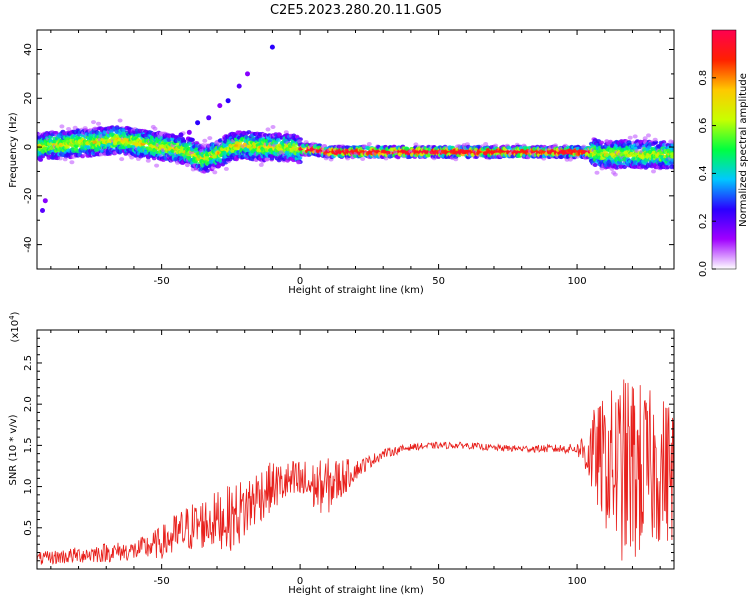 The width and height of the screenshot is (750, 600). Describe the element at coordinates (28, 445) in the screenshot. I see `y-tick-label: 1.5` at that location.